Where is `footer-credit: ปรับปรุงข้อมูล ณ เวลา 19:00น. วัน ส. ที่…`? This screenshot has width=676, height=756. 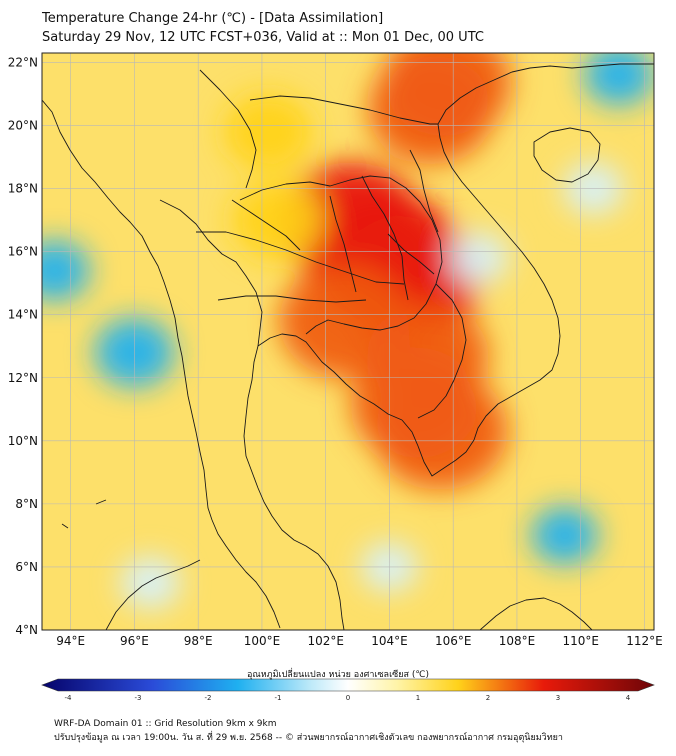
footer-credit: ปรับปรุงข้อมูล ณ เวลา 19:00น. วัน ส. ที่… is located at coordinates (308, 738).